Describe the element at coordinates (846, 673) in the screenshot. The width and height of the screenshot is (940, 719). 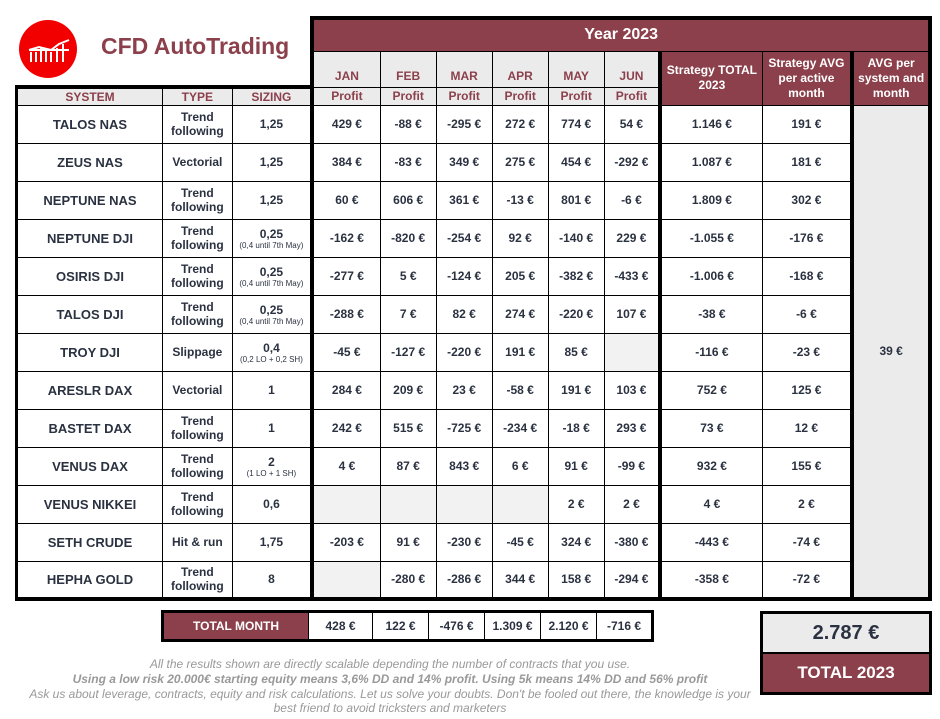
I see `total-year-label: TOTAL 2023` at that location.